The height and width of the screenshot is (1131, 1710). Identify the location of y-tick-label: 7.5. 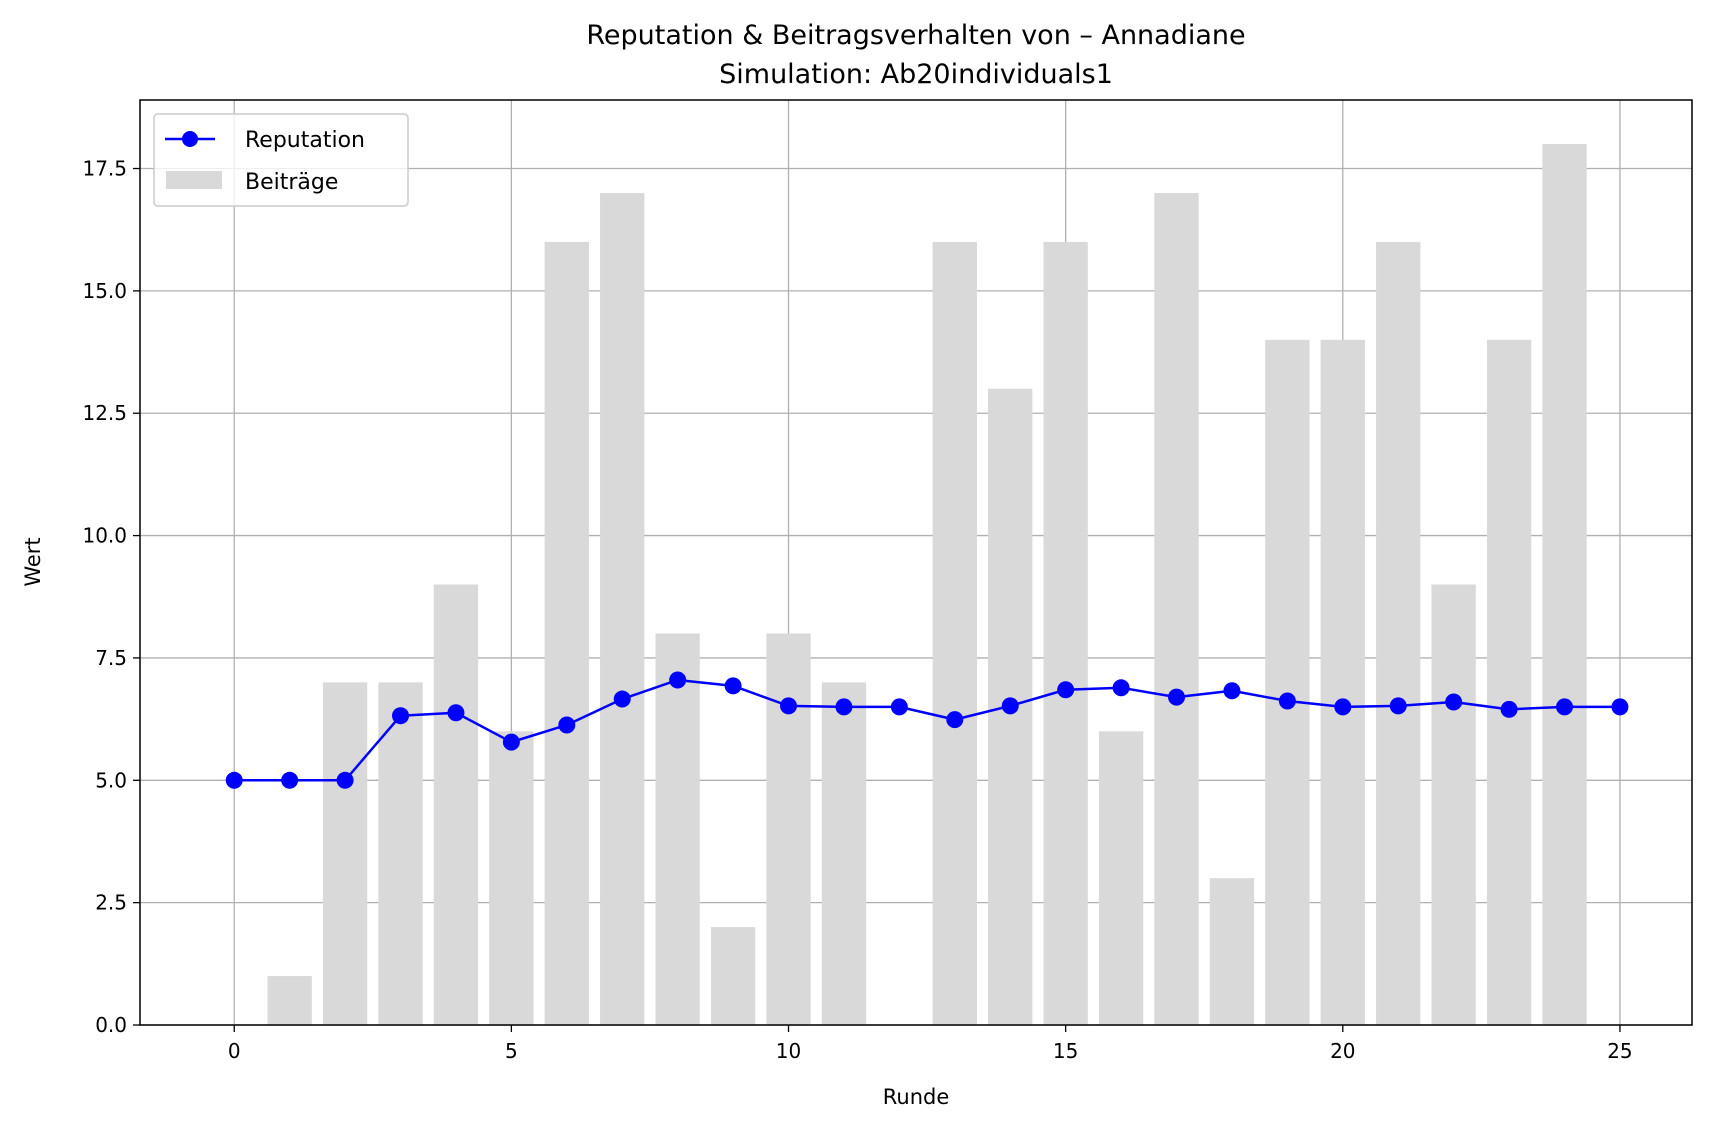
(111, 658).